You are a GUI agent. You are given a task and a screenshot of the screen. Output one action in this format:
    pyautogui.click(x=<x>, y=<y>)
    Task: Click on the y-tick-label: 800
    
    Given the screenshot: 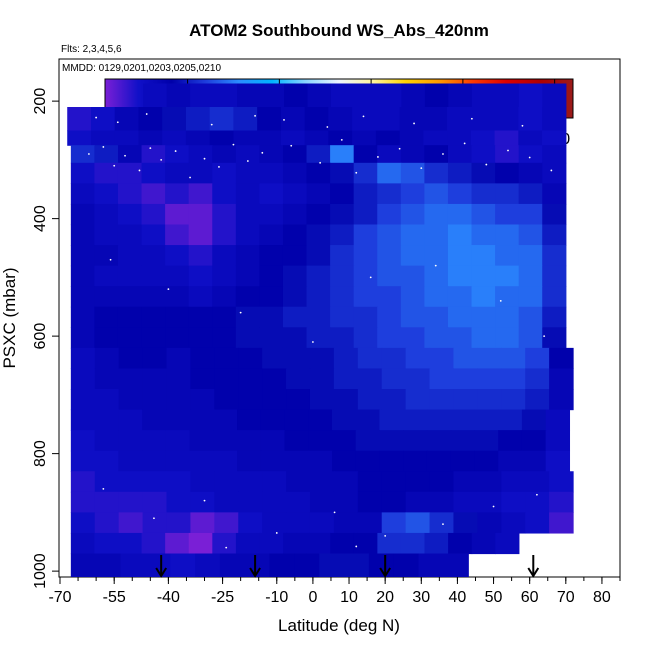 What is the action you would take?
    pyautogui.click(x=40, y=453)
    